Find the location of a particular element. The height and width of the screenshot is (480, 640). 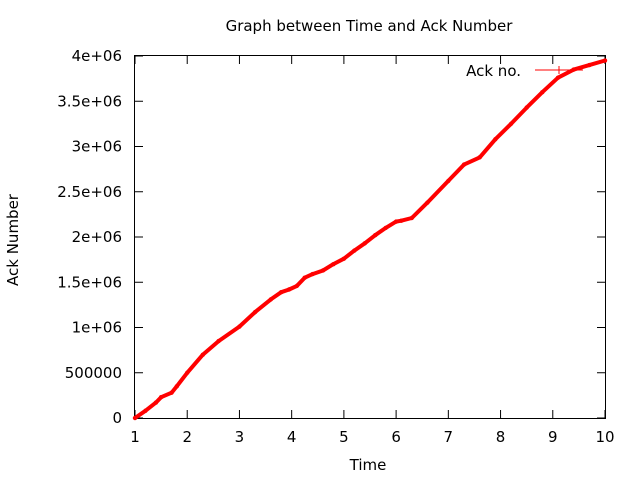

x-tick-label: 6 is located at coordinates (396, 437).